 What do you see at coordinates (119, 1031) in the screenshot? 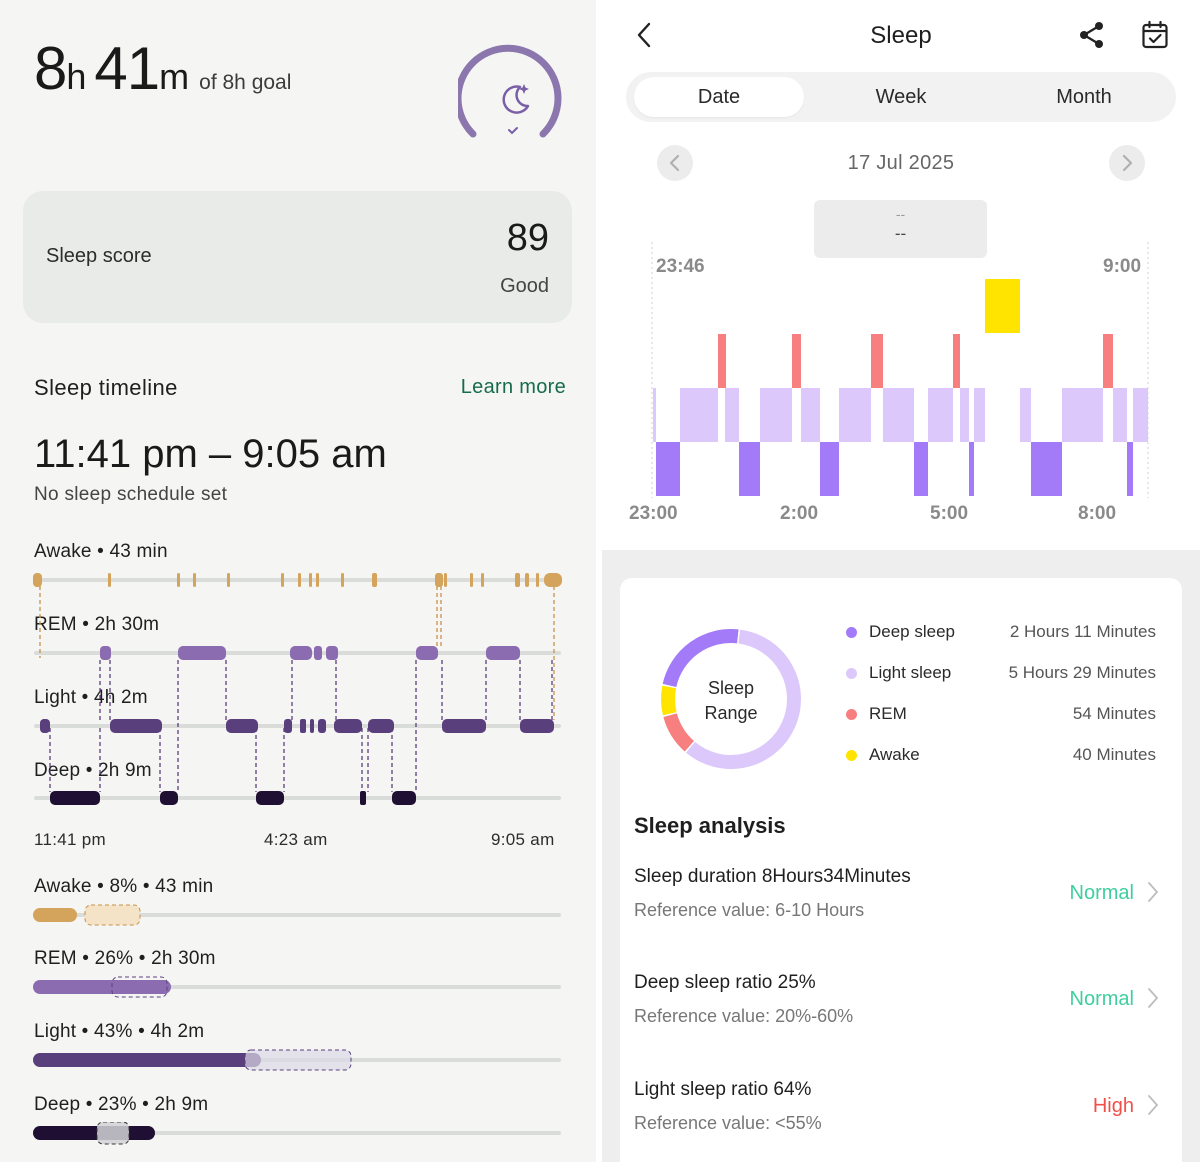
I see `light-duration-label: Light • 43% • 4h 2m` at bounding box center [119, 1031].